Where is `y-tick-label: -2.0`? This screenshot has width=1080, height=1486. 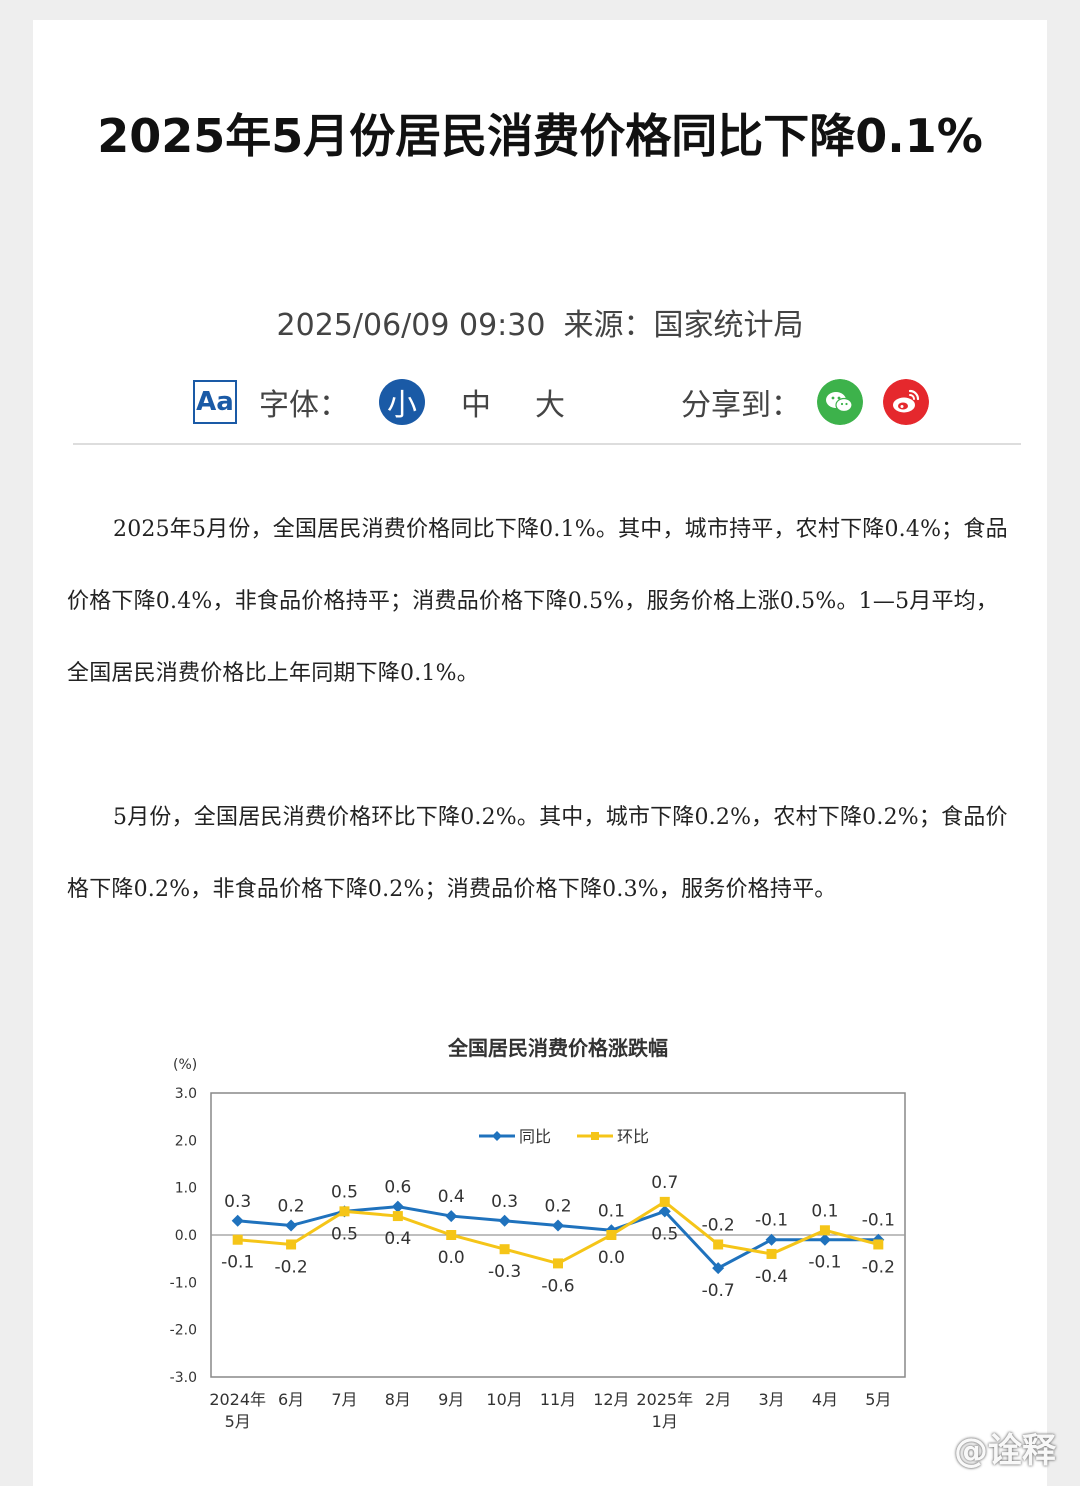 y-tick-label: -2.0 is located at coordinates (183, 1331).